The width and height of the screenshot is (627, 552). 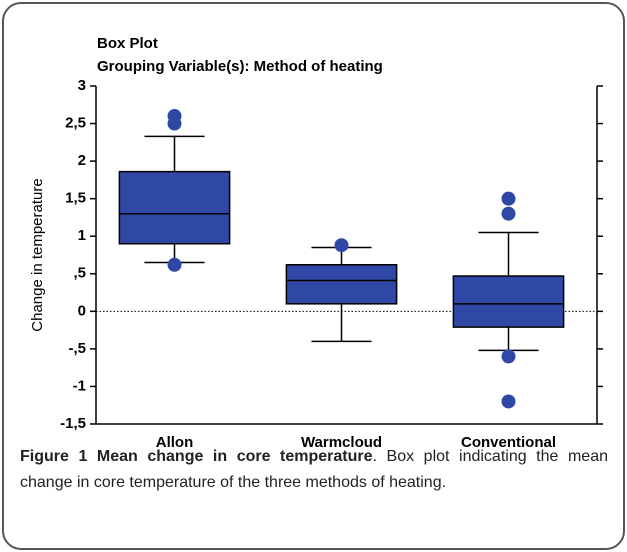 What do you see at coordinates (75, 198) in the screenshot?
I see `y-tick-label: 1,5` at bounding box center [75, 198].